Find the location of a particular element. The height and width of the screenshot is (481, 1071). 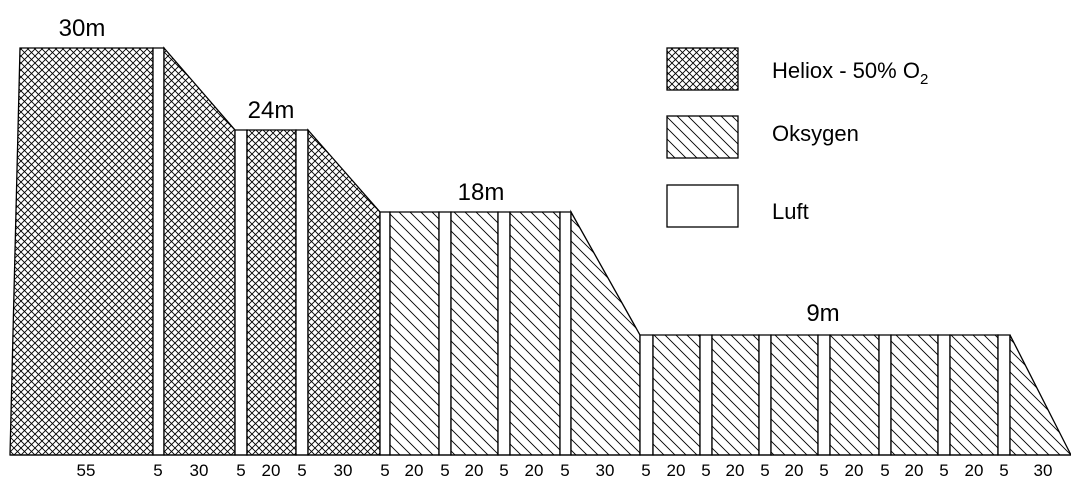

time-label-4: 20 is located at coordinates (271, 470).